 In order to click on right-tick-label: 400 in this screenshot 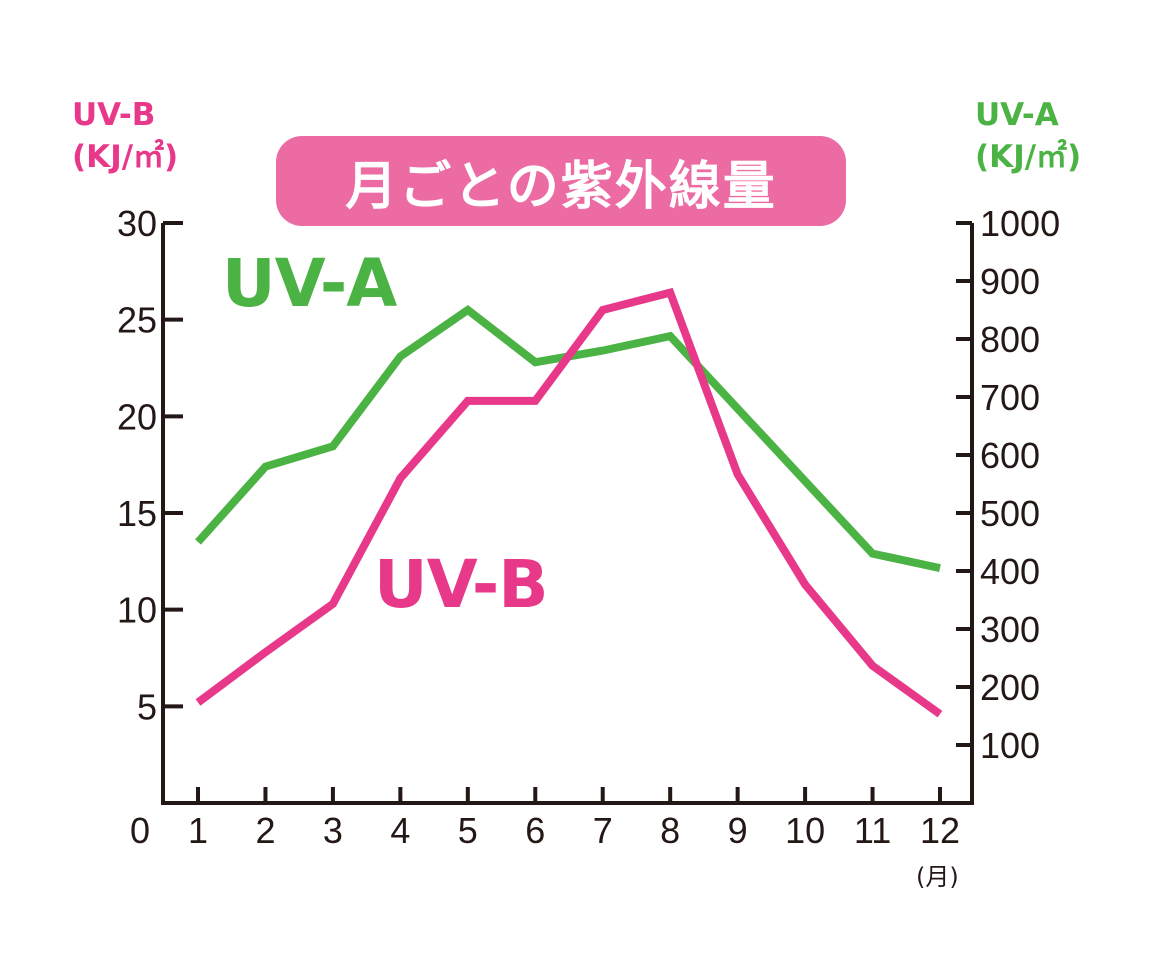, I will do `click(1010, 571)`.